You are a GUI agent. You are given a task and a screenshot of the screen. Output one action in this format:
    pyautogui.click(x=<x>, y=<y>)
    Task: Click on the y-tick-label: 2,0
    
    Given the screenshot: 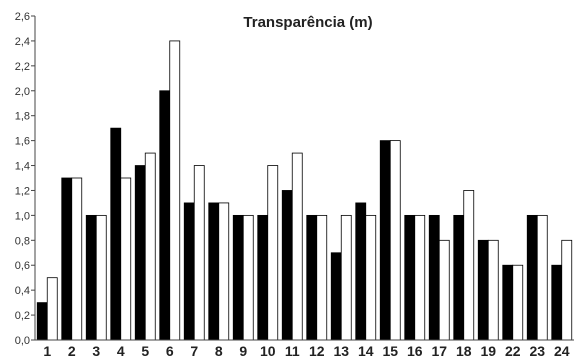 What is the action you would take?
    pyautogui.click(x=22, y=92)
    